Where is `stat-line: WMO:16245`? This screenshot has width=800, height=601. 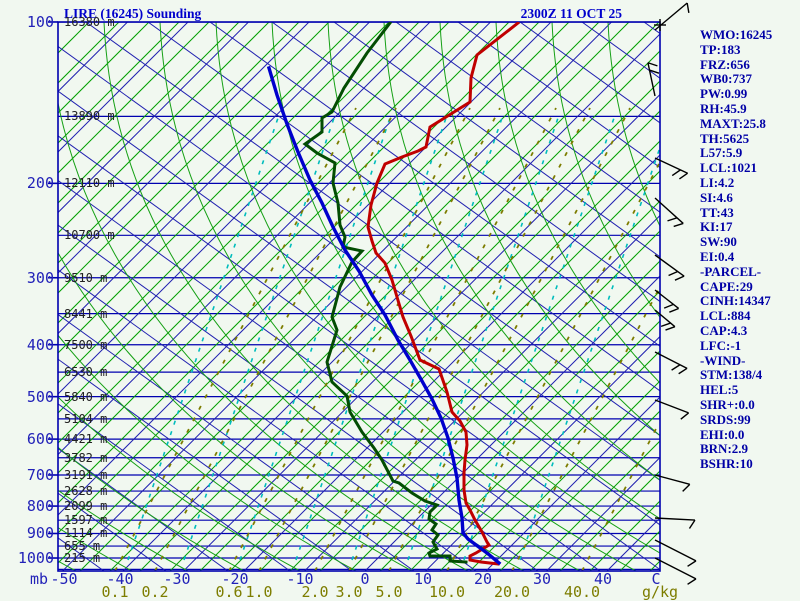
stat-line: WMO:16245 is located at coordinates (749, 35).